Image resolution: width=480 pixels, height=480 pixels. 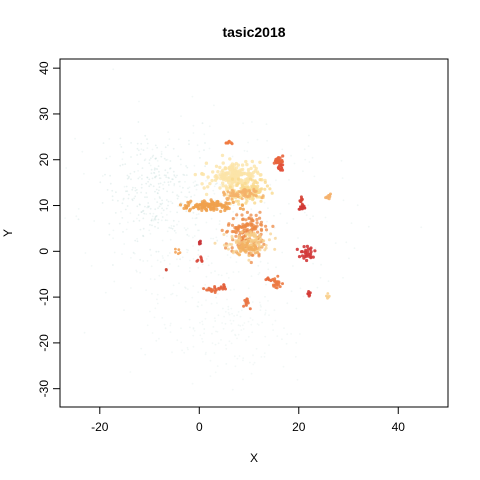 I want to click on x-axis-label: X, so click(x=254, y=458).